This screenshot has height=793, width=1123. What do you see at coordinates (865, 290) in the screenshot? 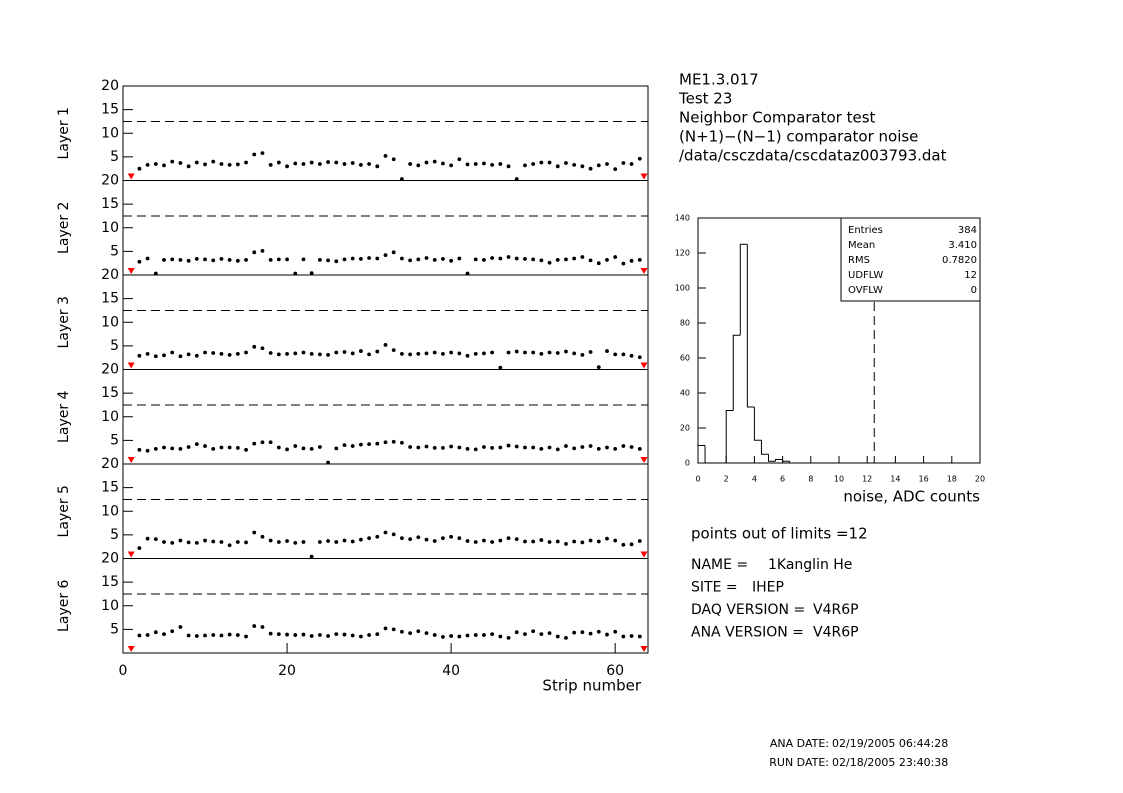
I see `stats-label: OVFLW` at bounding box center [865, 290].